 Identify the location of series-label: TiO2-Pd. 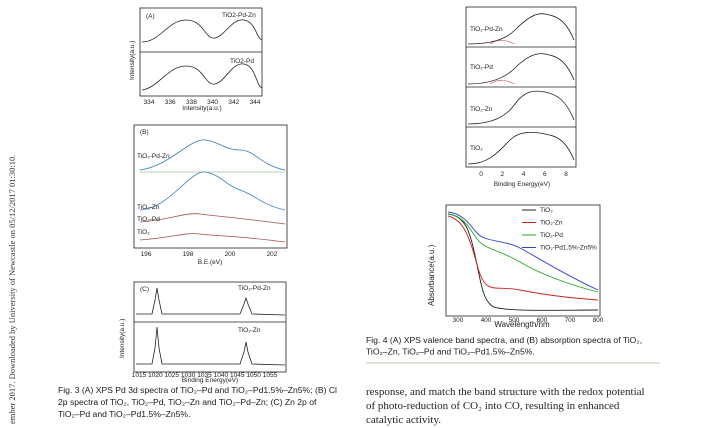
(242, 61).